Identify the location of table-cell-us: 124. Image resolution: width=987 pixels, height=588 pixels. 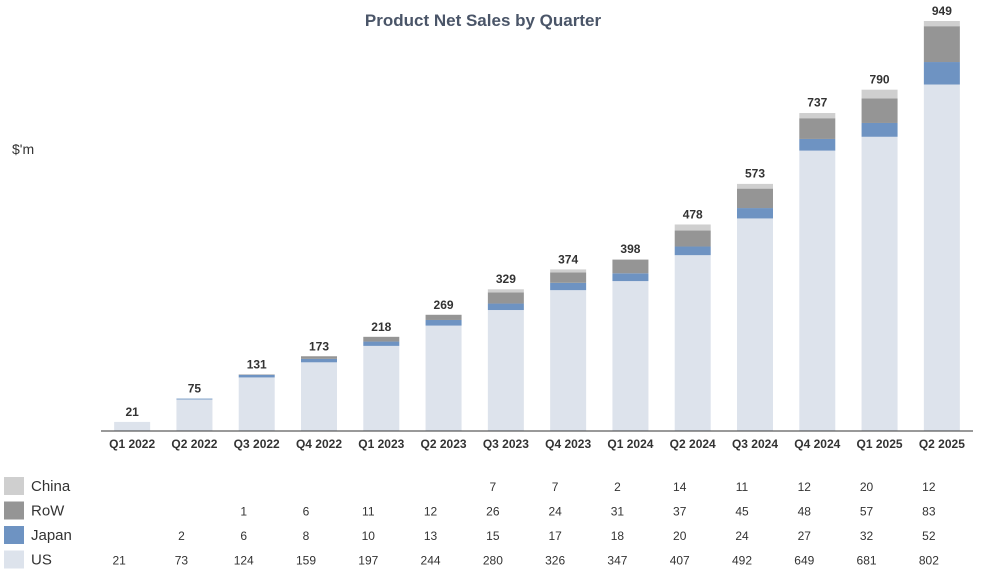
(244, 561).